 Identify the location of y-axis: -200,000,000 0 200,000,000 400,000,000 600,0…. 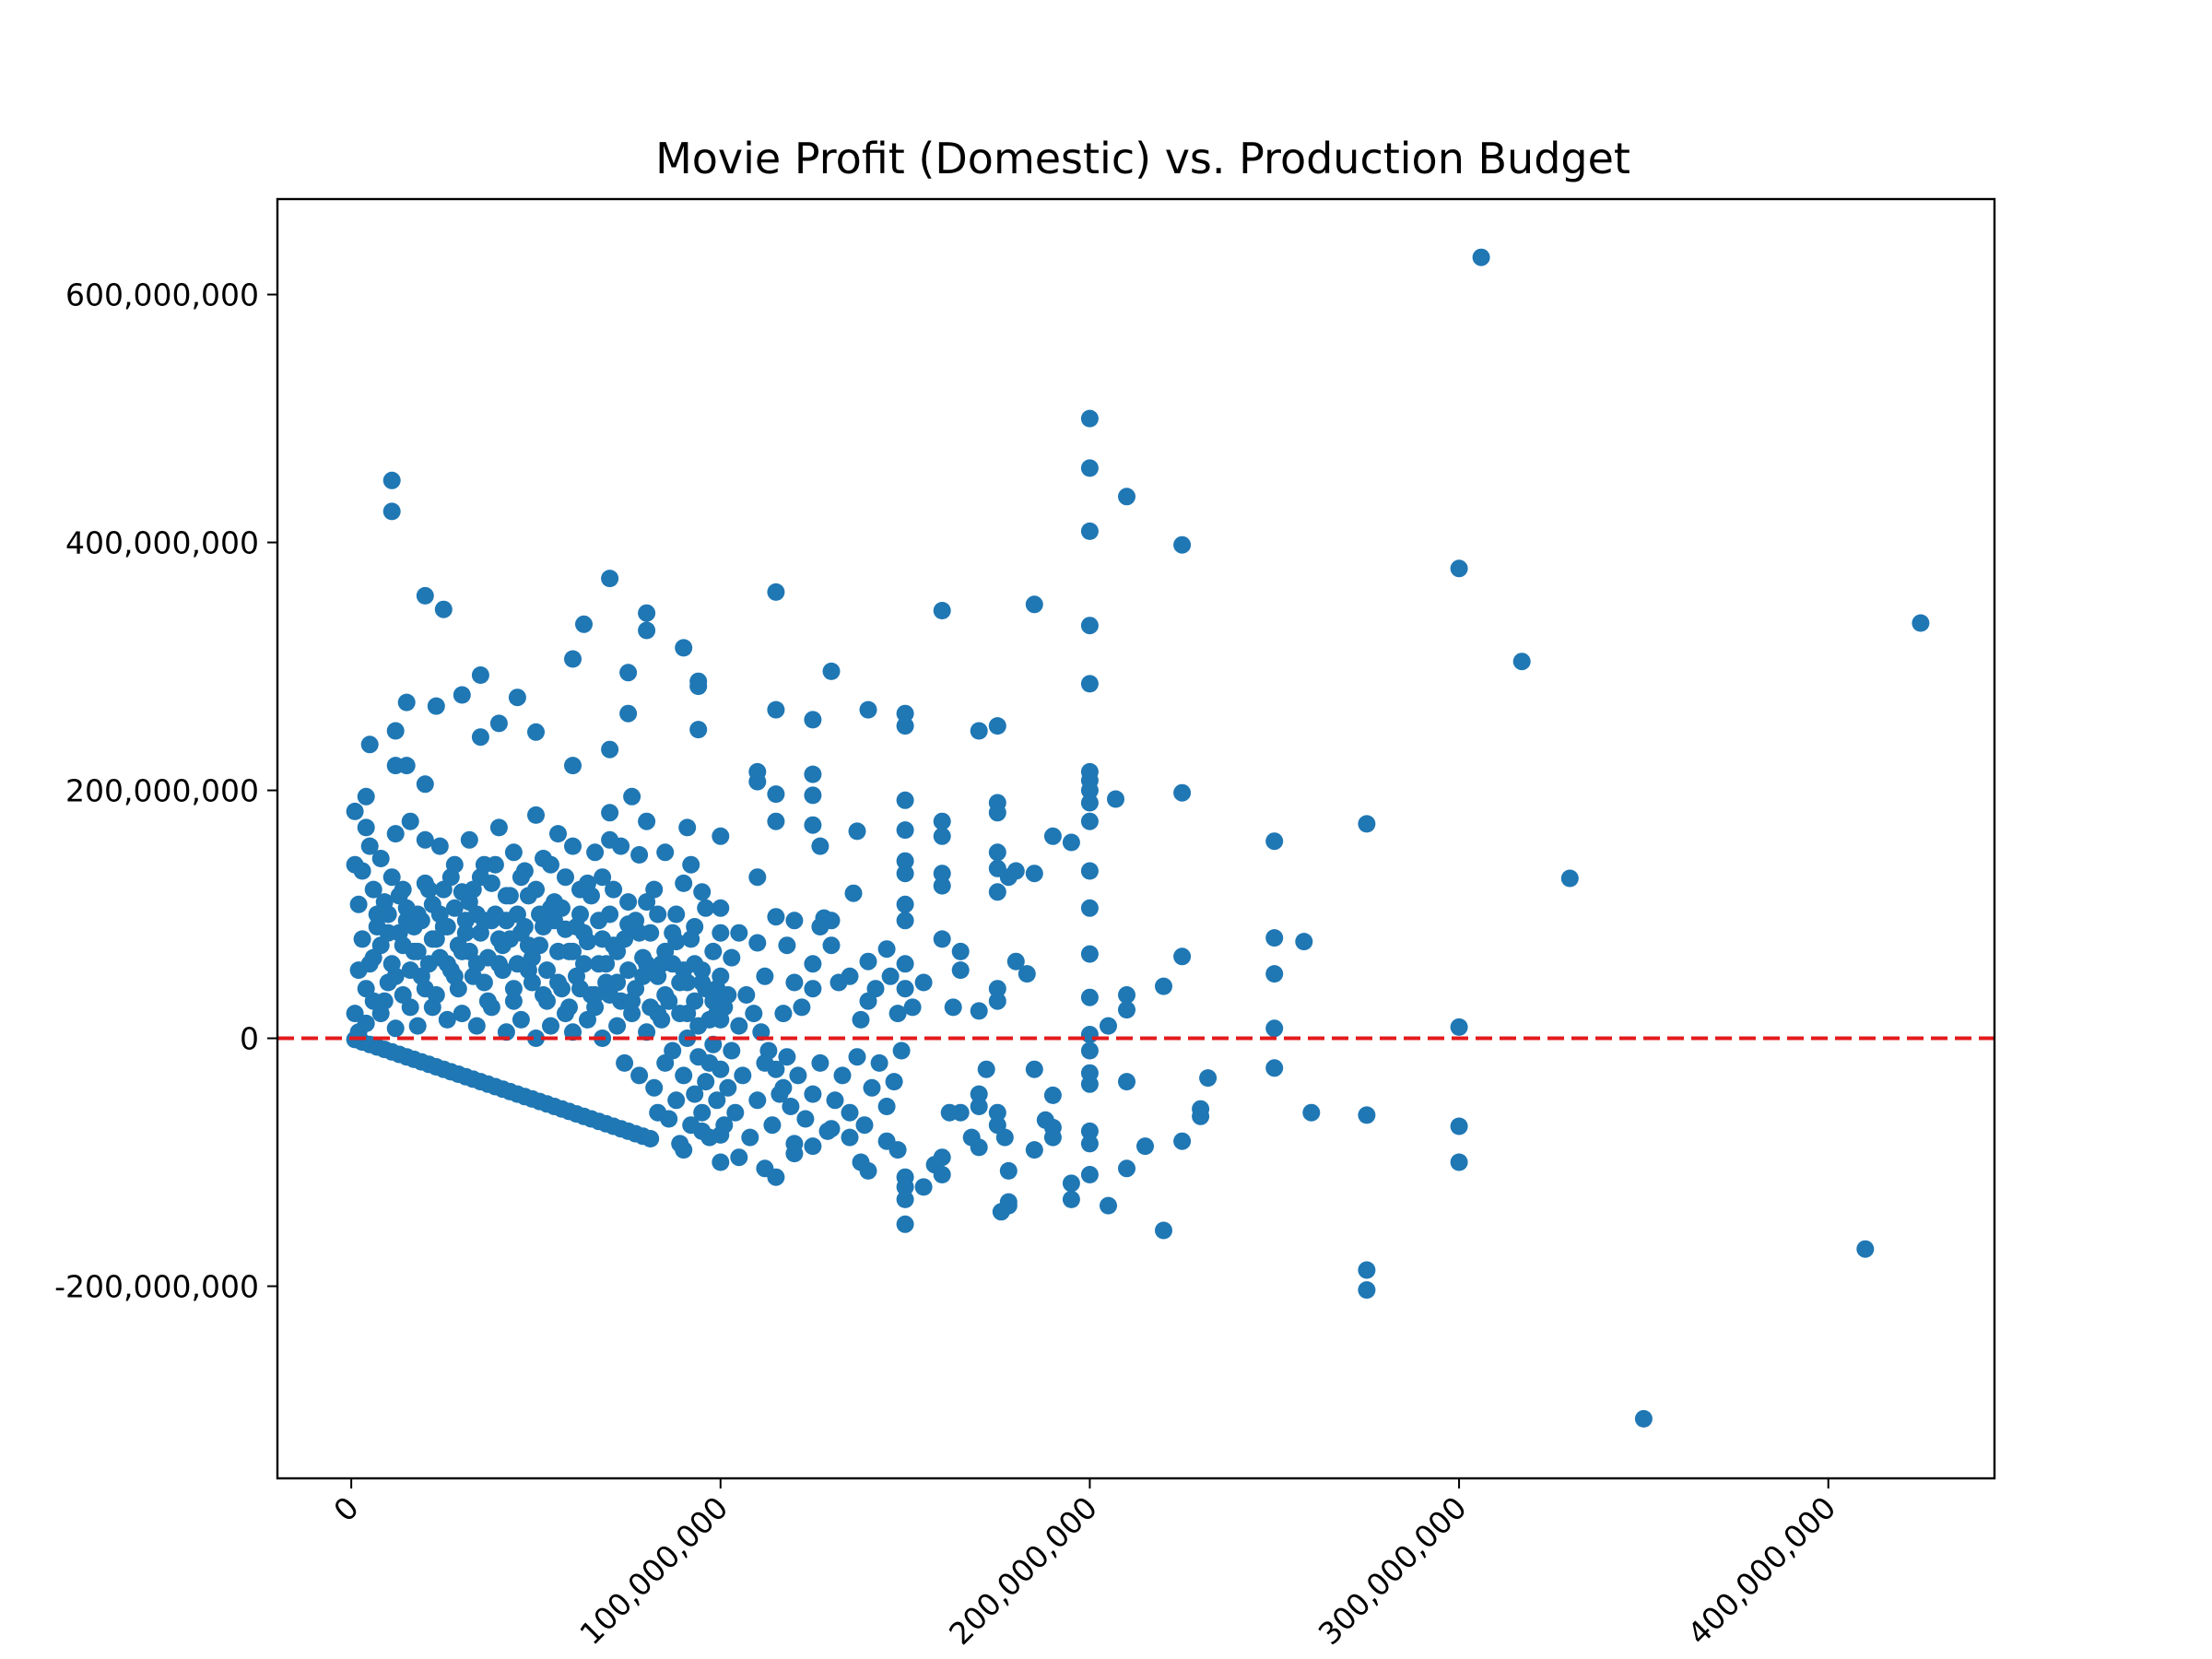
(165, 791).